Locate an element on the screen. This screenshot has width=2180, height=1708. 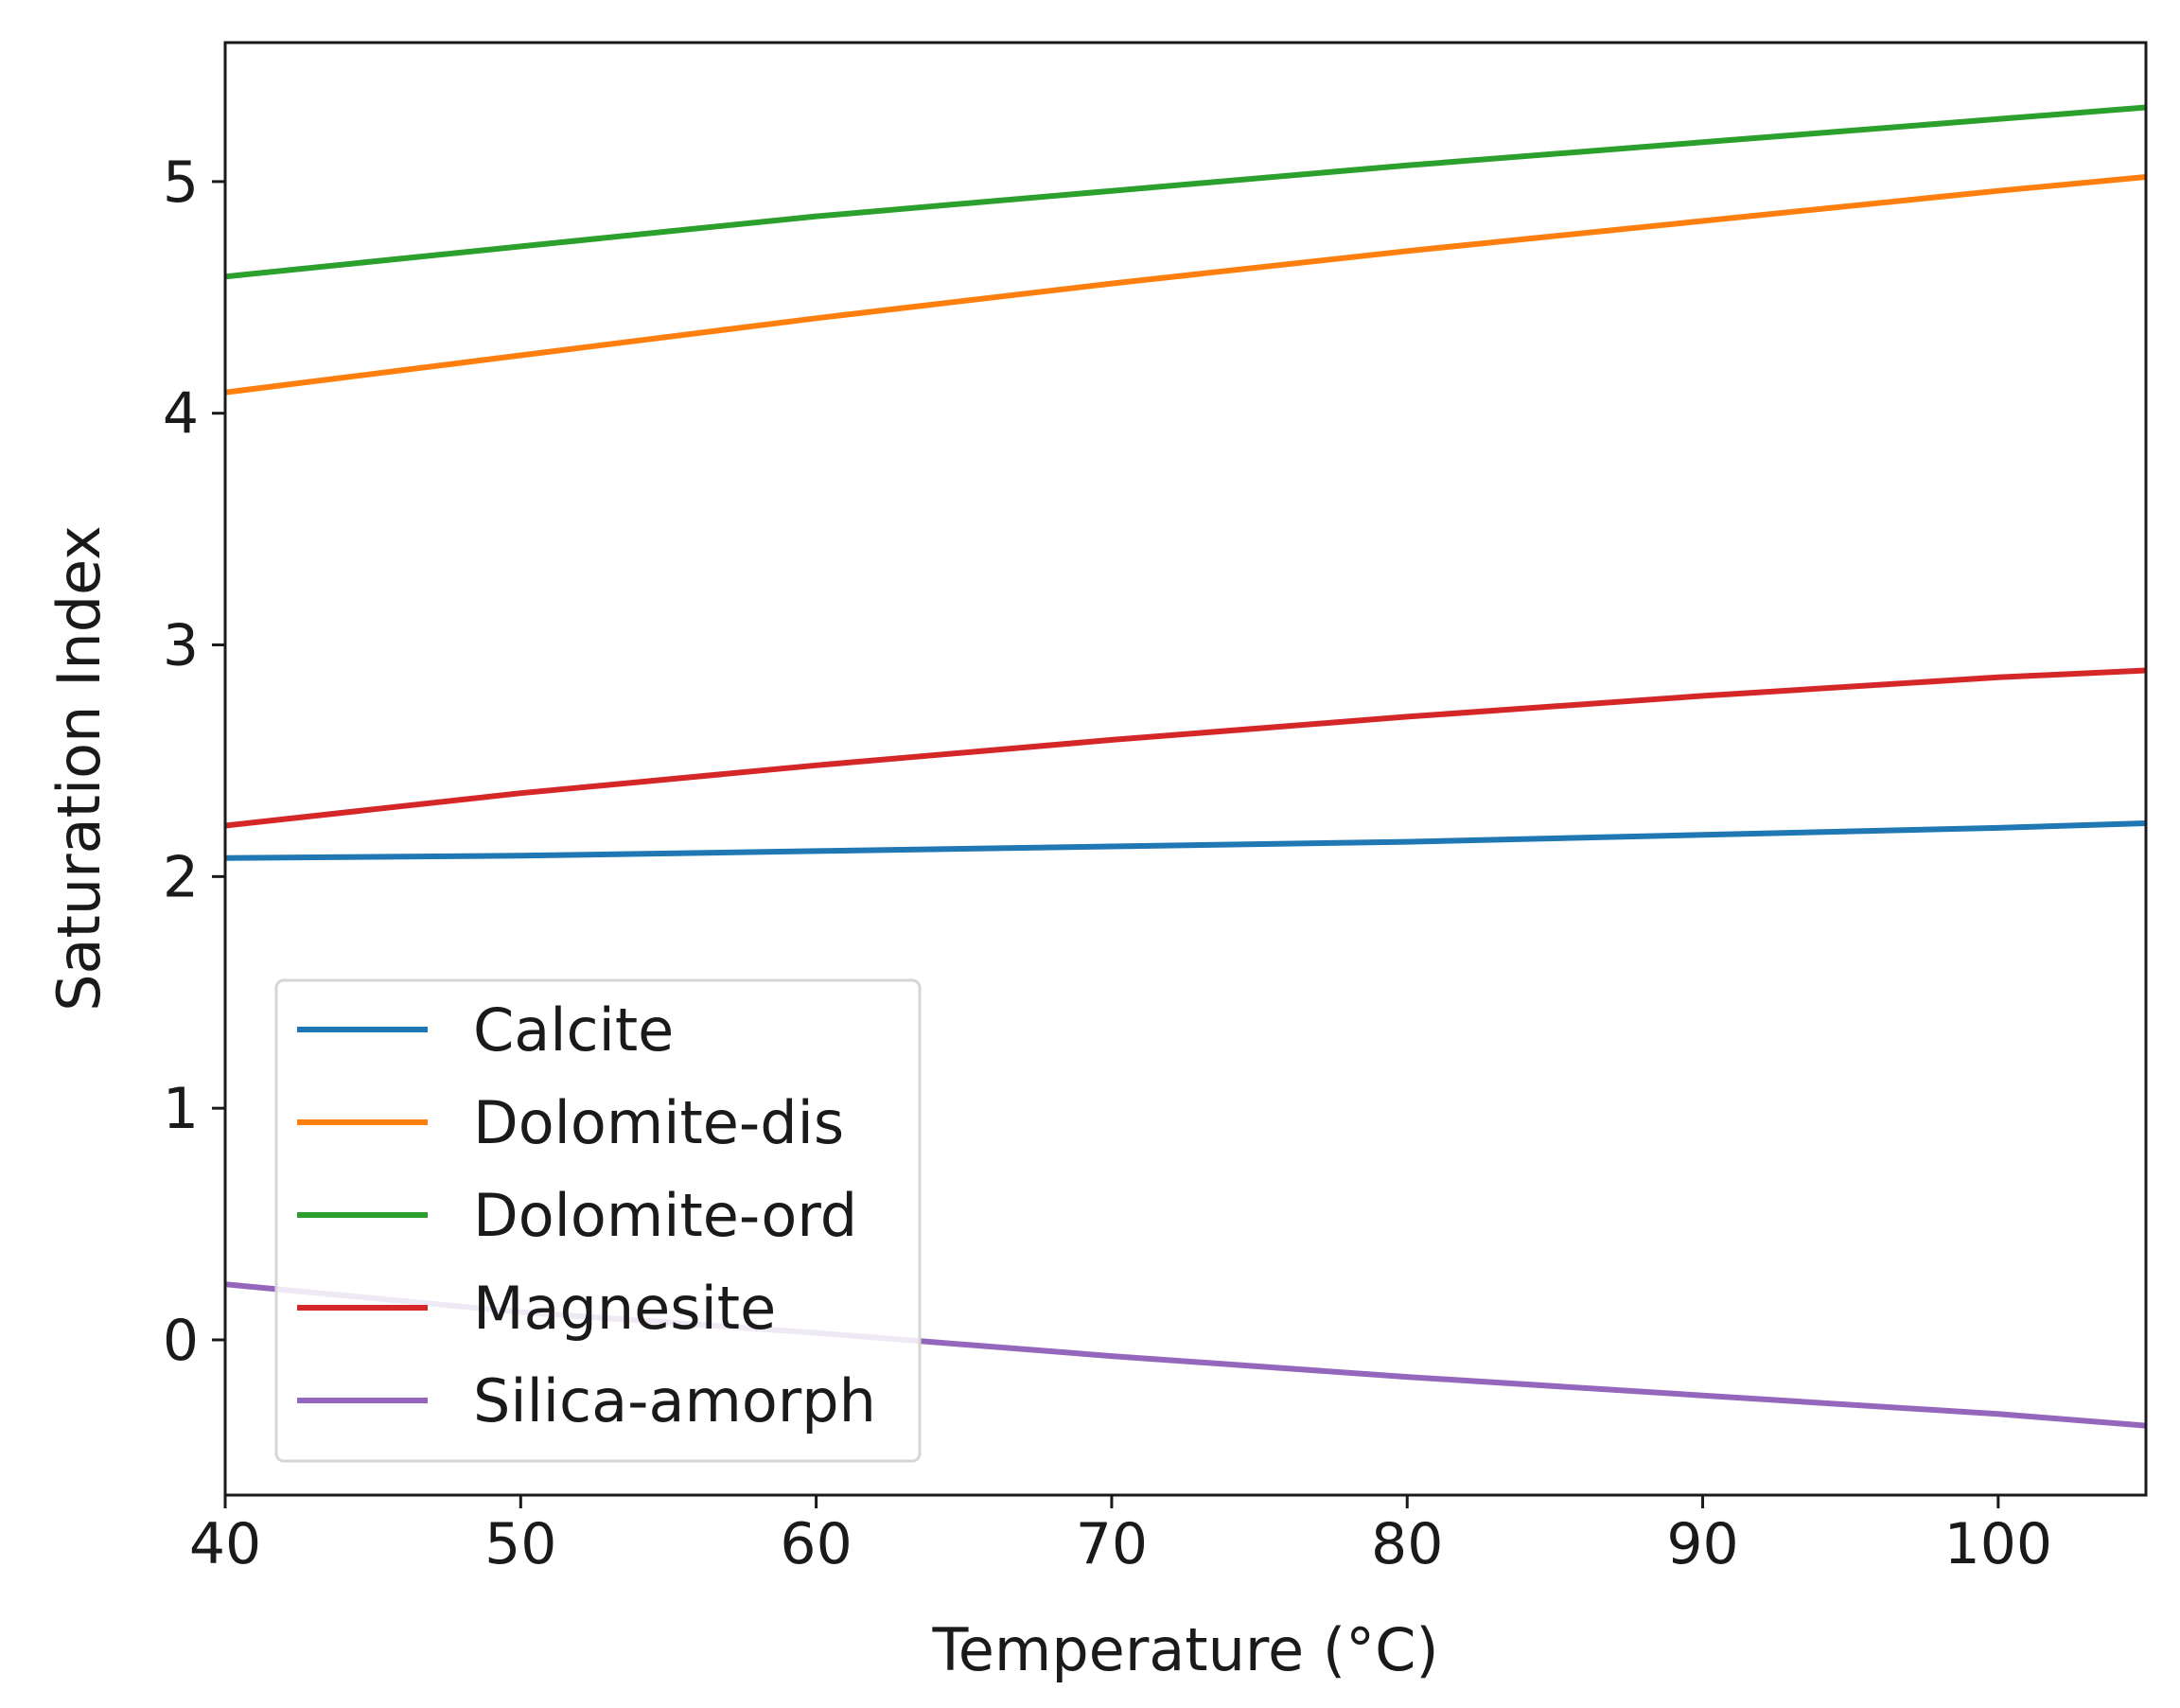
x-tick-label: 60 is located at coordinates (816, 1544).